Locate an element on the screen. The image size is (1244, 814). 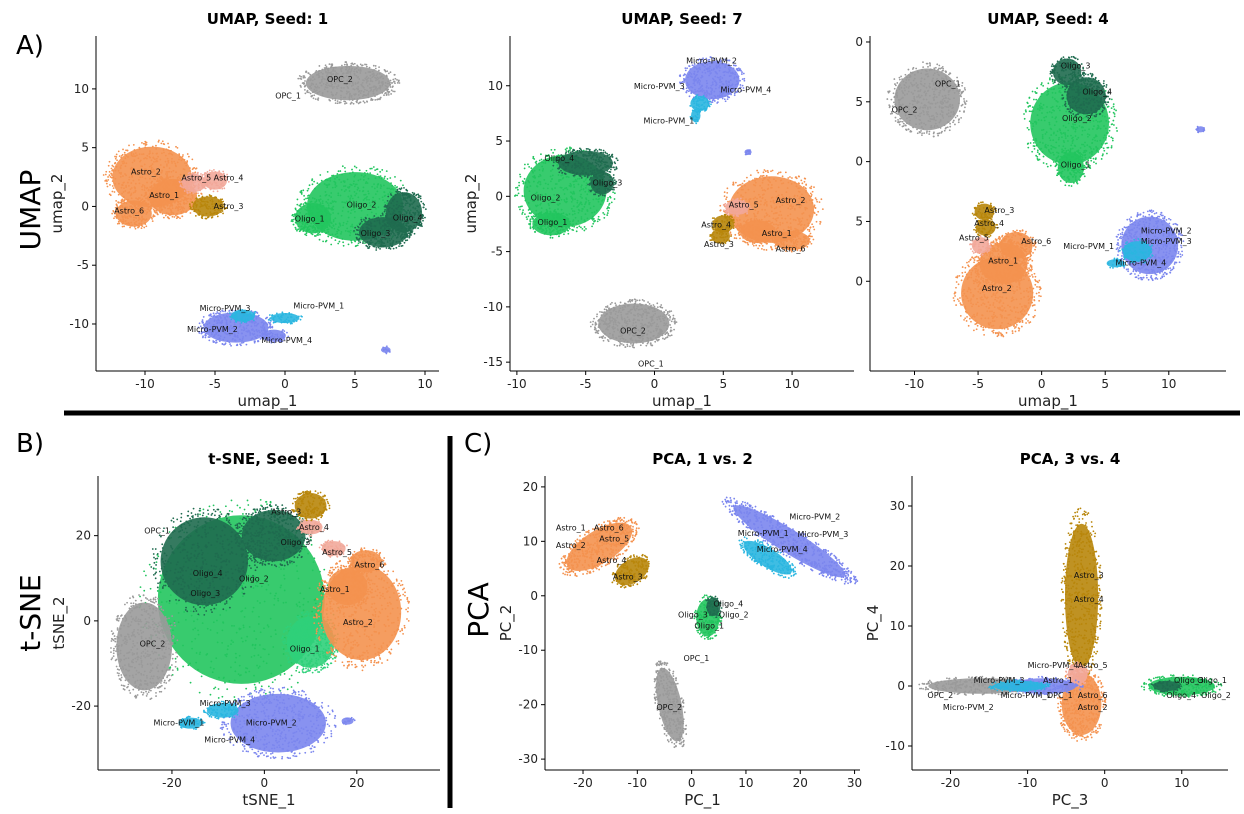
panel-title: UMAP, Seed: 7 is located at coordinates (681, 19).